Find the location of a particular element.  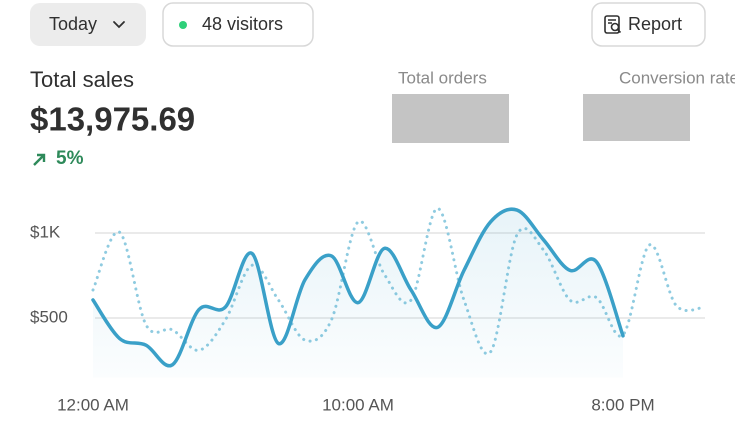

date-button: Today is located at coordinates (88, 24).